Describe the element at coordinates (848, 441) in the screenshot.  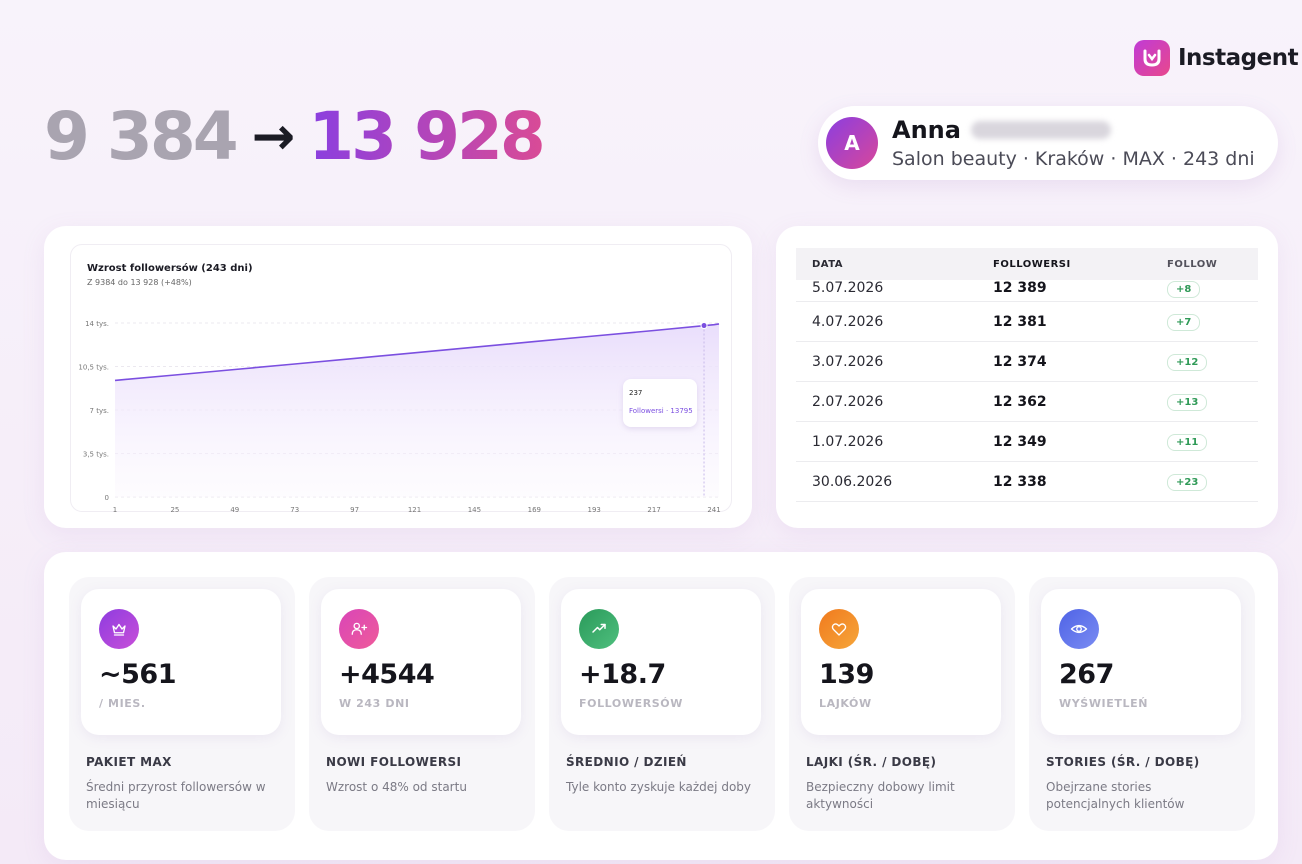
I see `cell-date: 1.07.2026` at that location.